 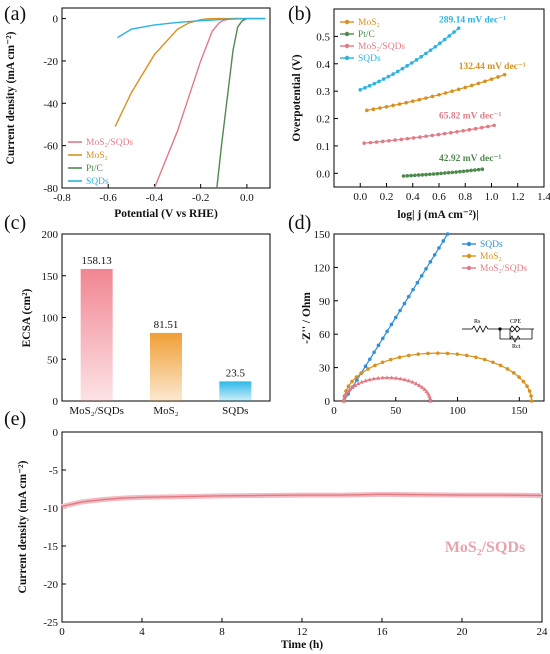 I want to click on plot-c-ticks: 0 50 100 150 200, so click(x=54, y=318).